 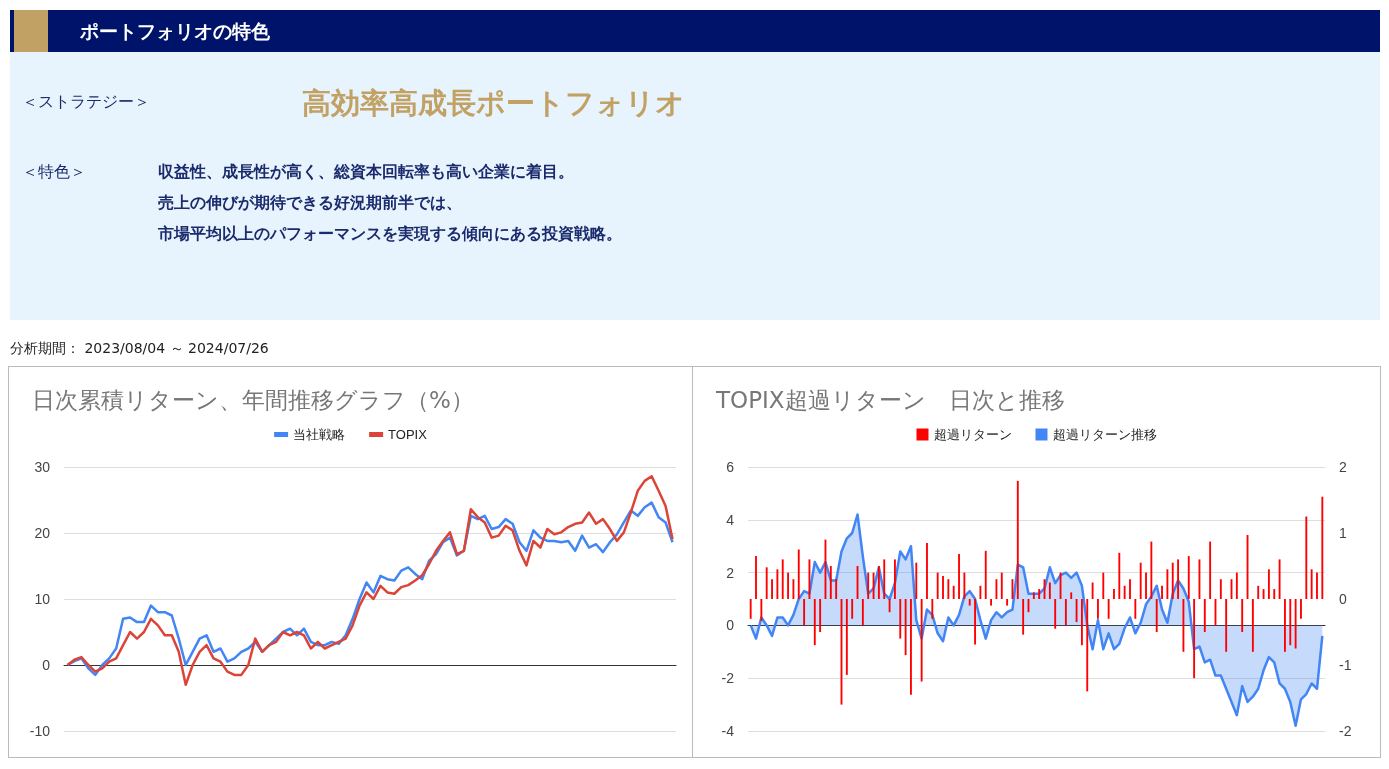 What do you see at coordinates (1343, 467) in the screenshot?
I see `y2-tick-label: 2` at bounding box center [1343, 467].